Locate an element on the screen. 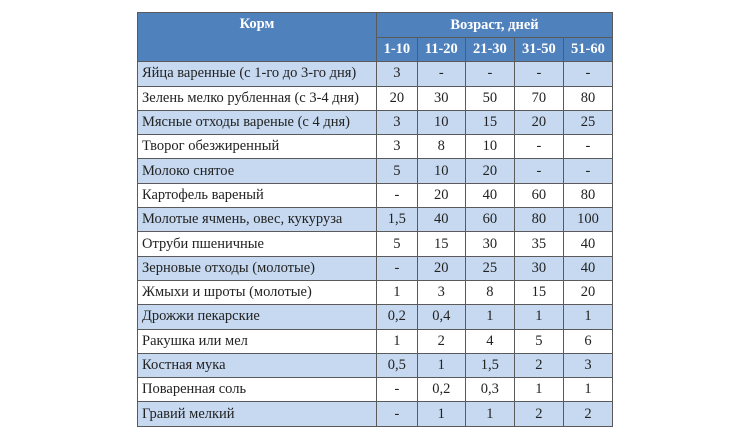 This screenshot has height=440, width=752. feed-name-cell: Жмыхи и шроты (молотые) is located at coordinates (257, 292).